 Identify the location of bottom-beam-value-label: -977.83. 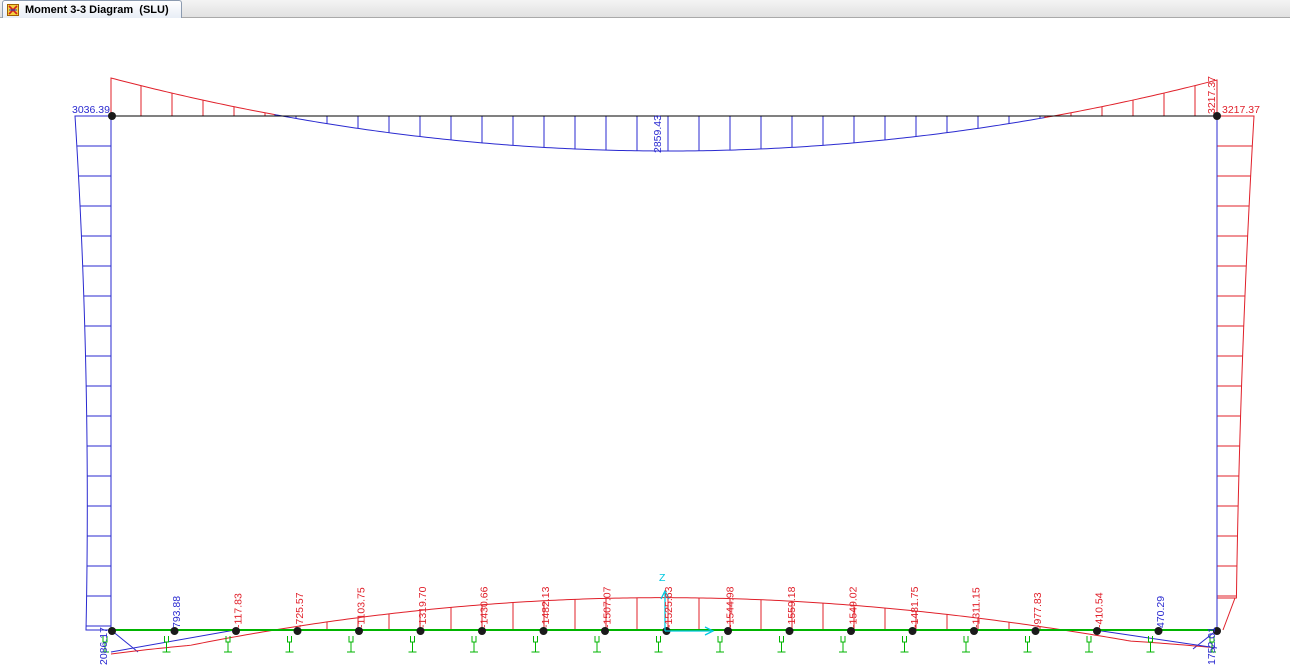
(1038, 610).